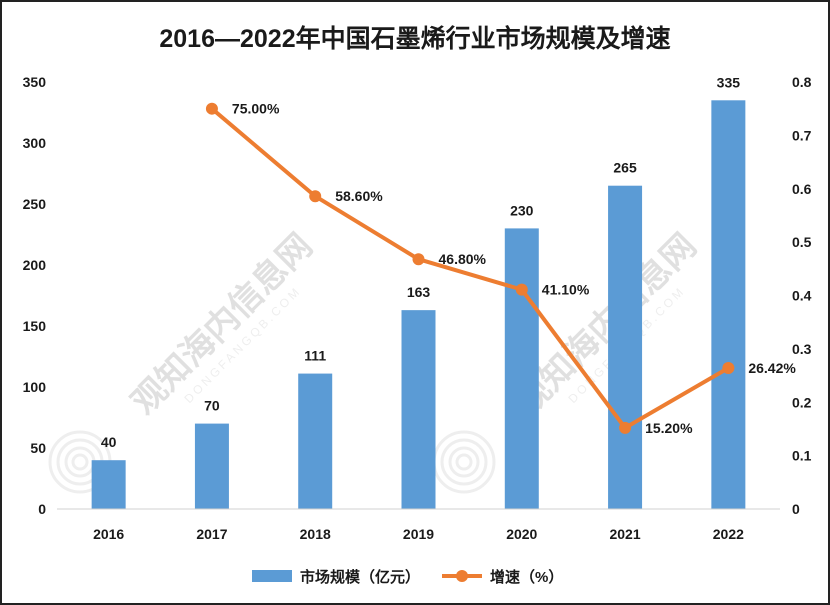 This screenshot has height=605, width=830. What do you see at coordinates (802, 456) in the screenshot?
I see `right-axis-tick-label: 0.1` at bounding box center [802, 456].